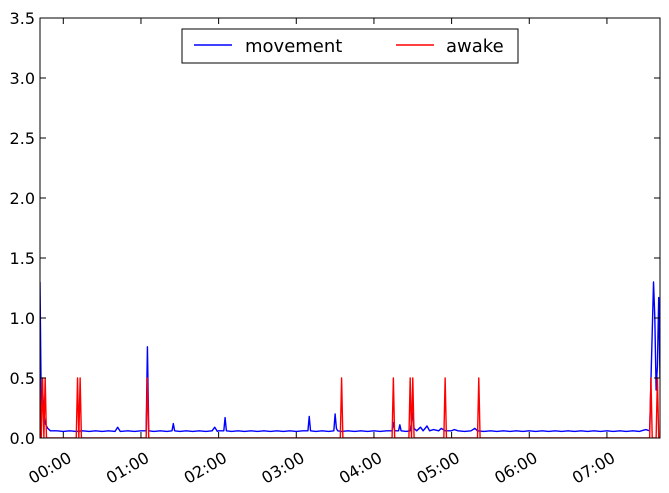 This screenshot has height=493, width=669. I want to click on y-tick-label: 1.0, so click(22, 318).